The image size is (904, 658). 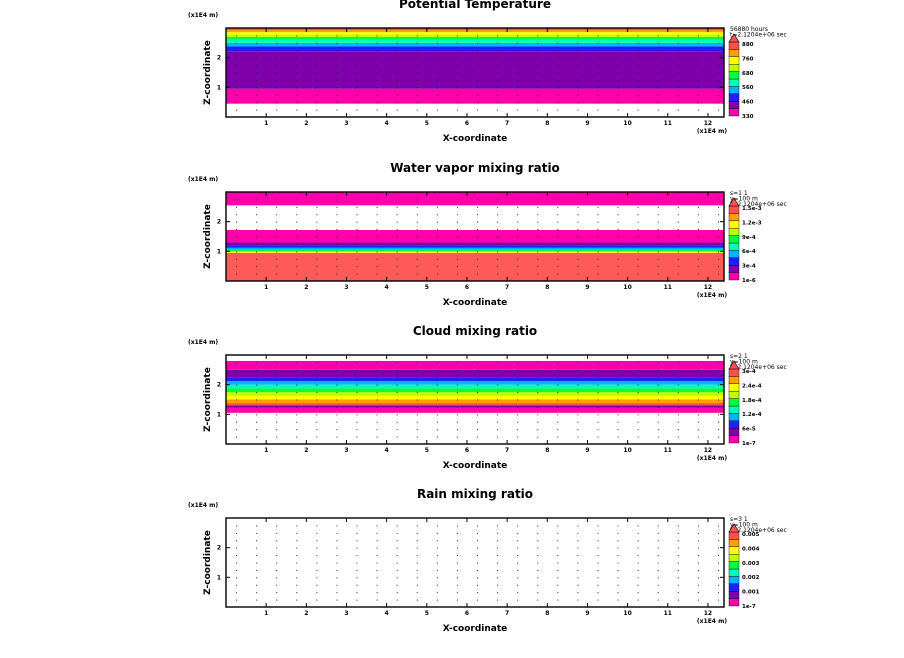 I want to click on plot-frame, so click(x=475, y=399).